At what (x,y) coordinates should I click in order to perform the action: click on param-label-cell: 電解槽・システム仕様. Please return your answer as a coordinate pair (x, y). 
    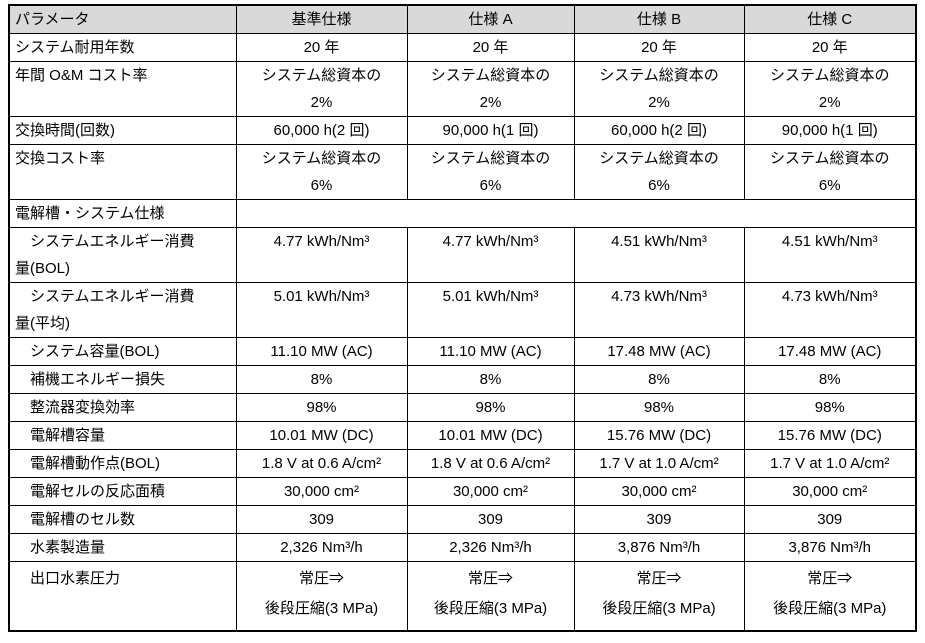
    Looking at the image, I should click on (122, 213).